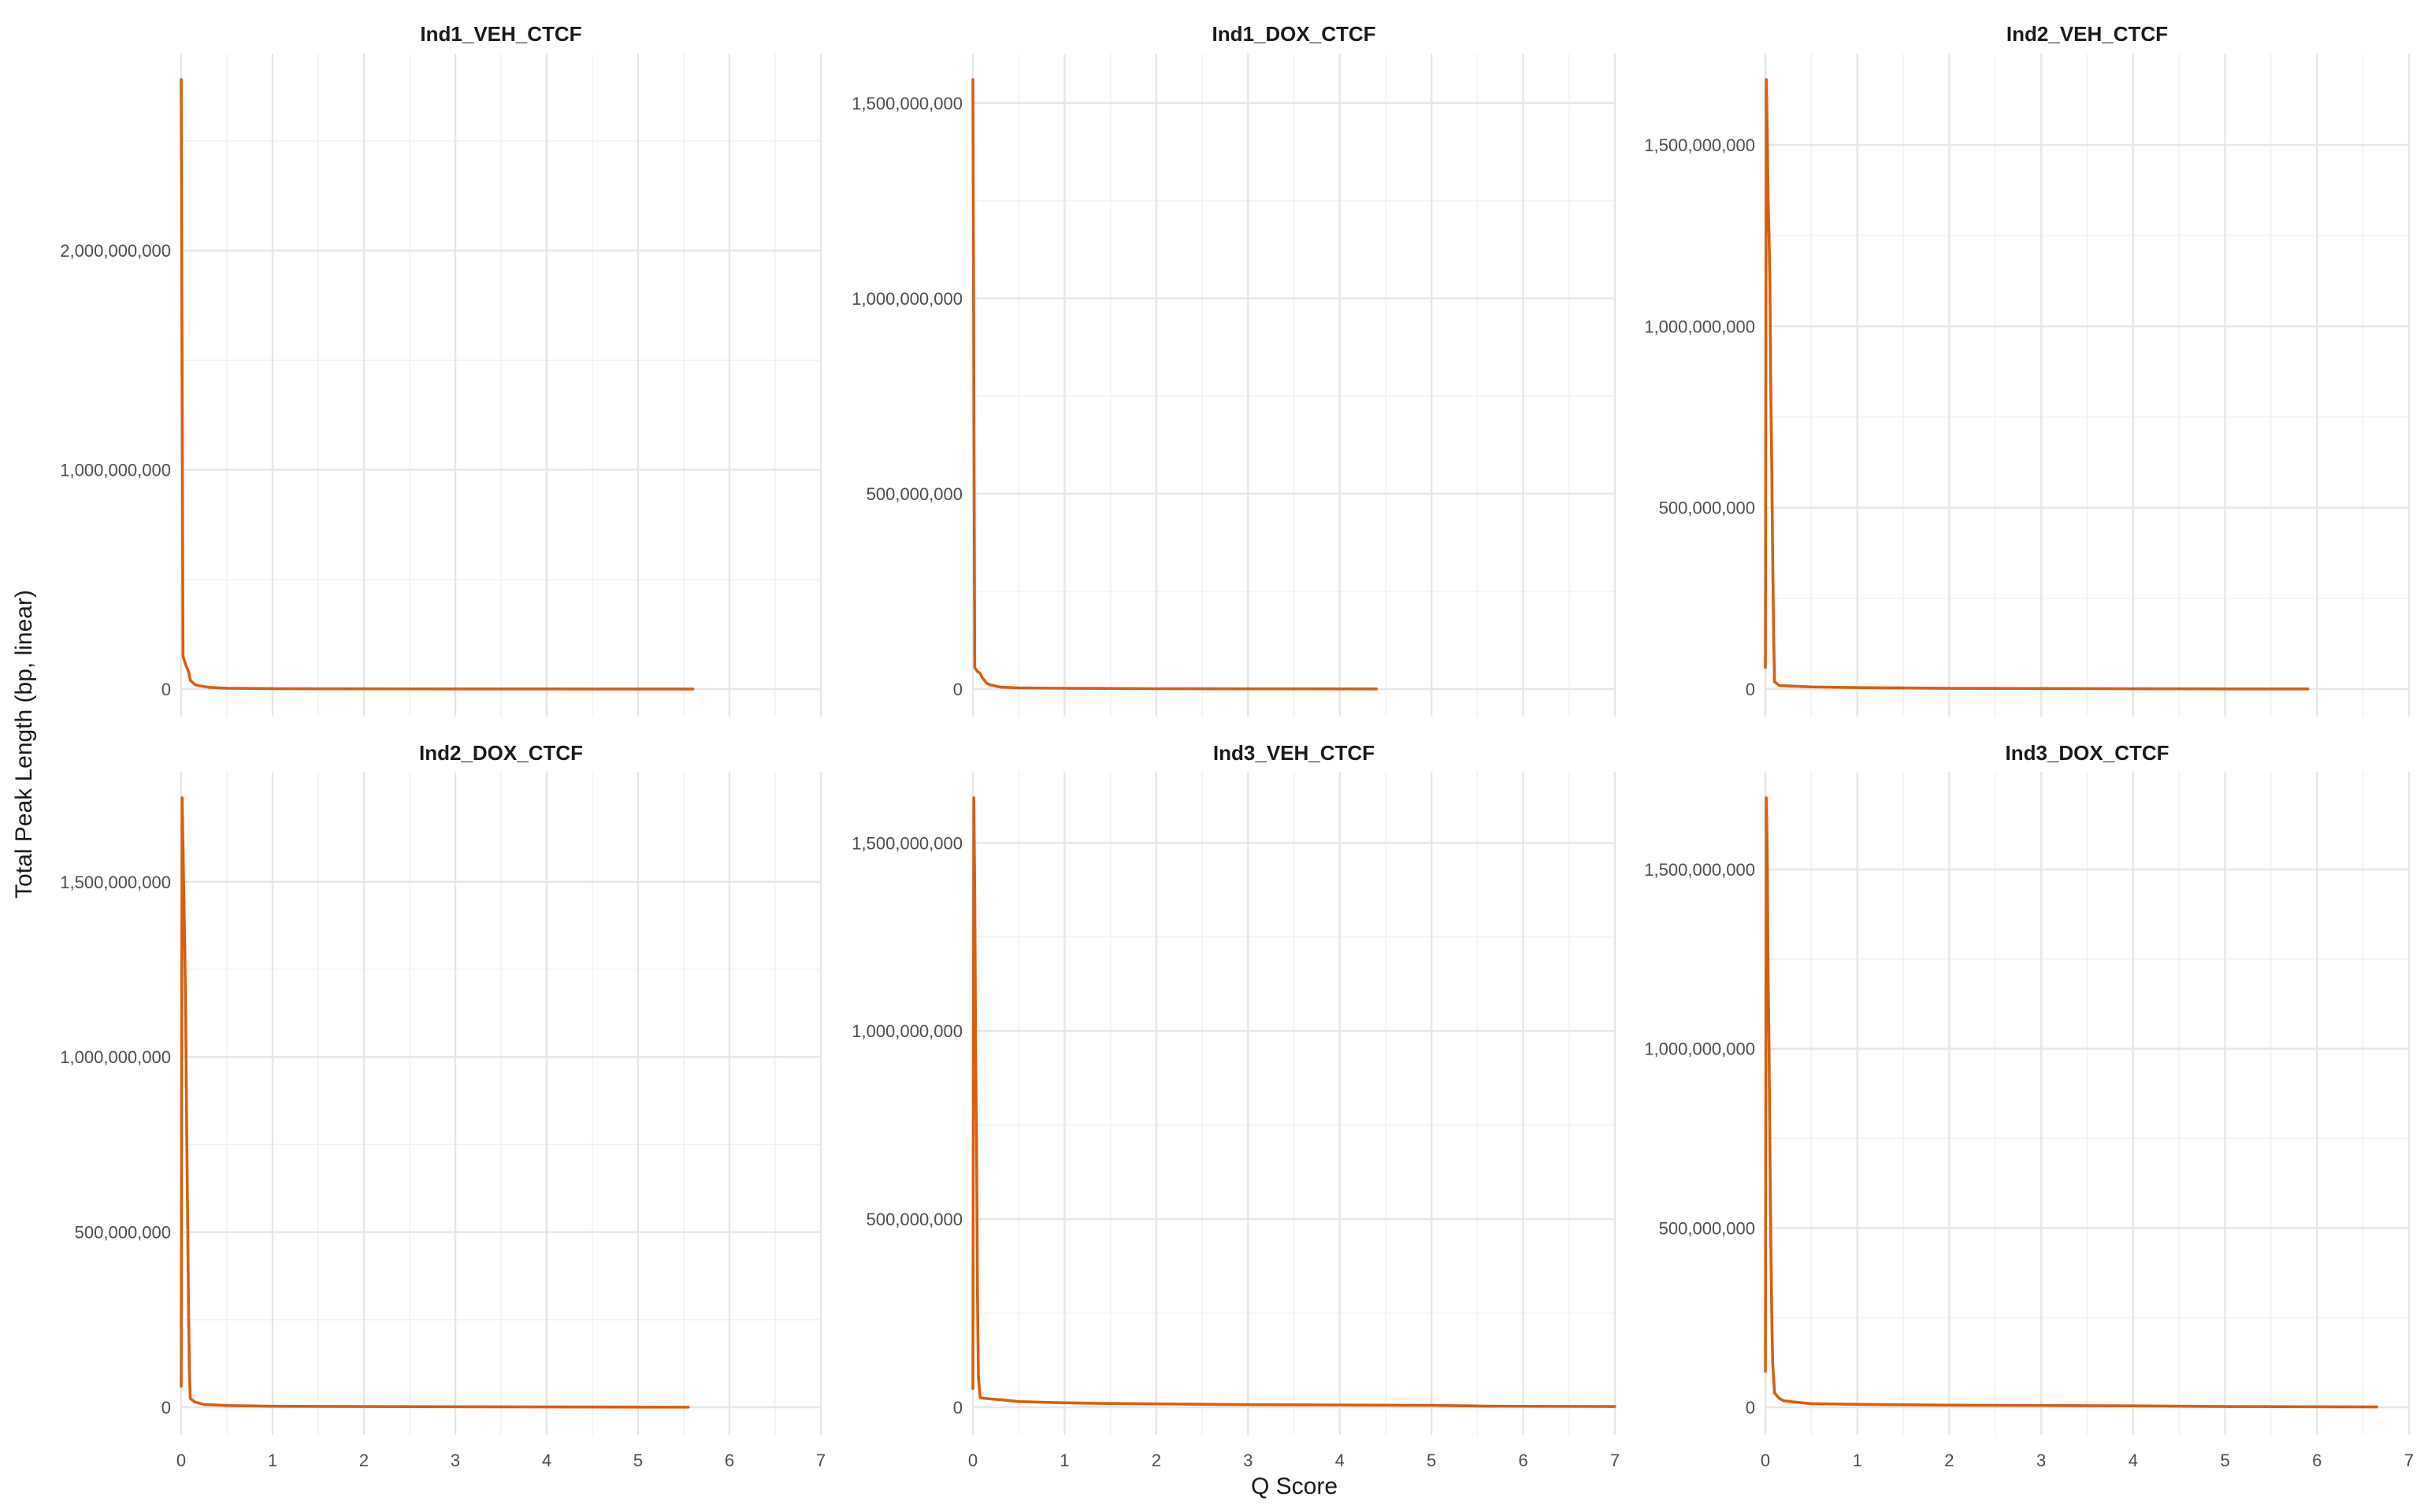 The height and width of the screenshot is (1512, 2420). What do you see at coordinates (1294, 753) in the screenshot?
I see `panel-title: Ind3_VEH_CTCF` at bounding box center [1294, 753].